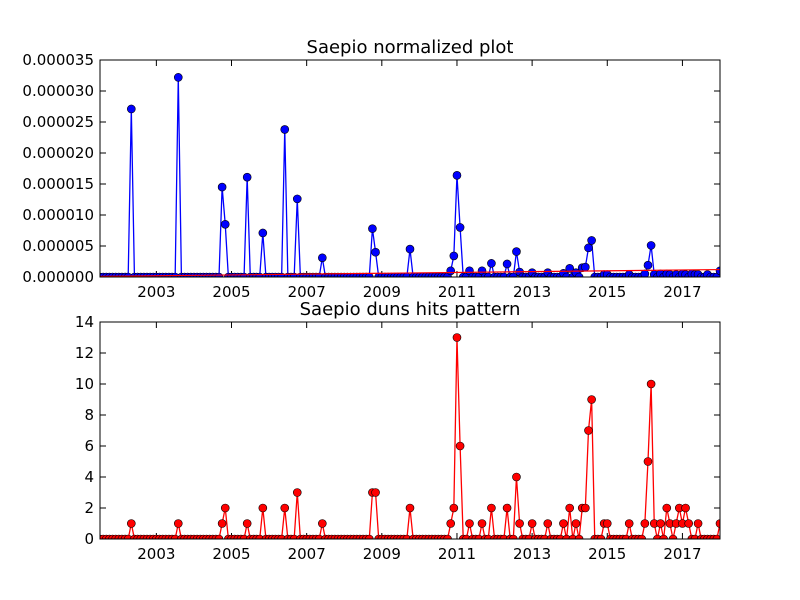 This screenshot has width=800, height=600. What do you see at coordinates (382, 554) in the screenshot?
I see `duns-hits-x-tick-label: 2009` at bounding box center [382, 554].